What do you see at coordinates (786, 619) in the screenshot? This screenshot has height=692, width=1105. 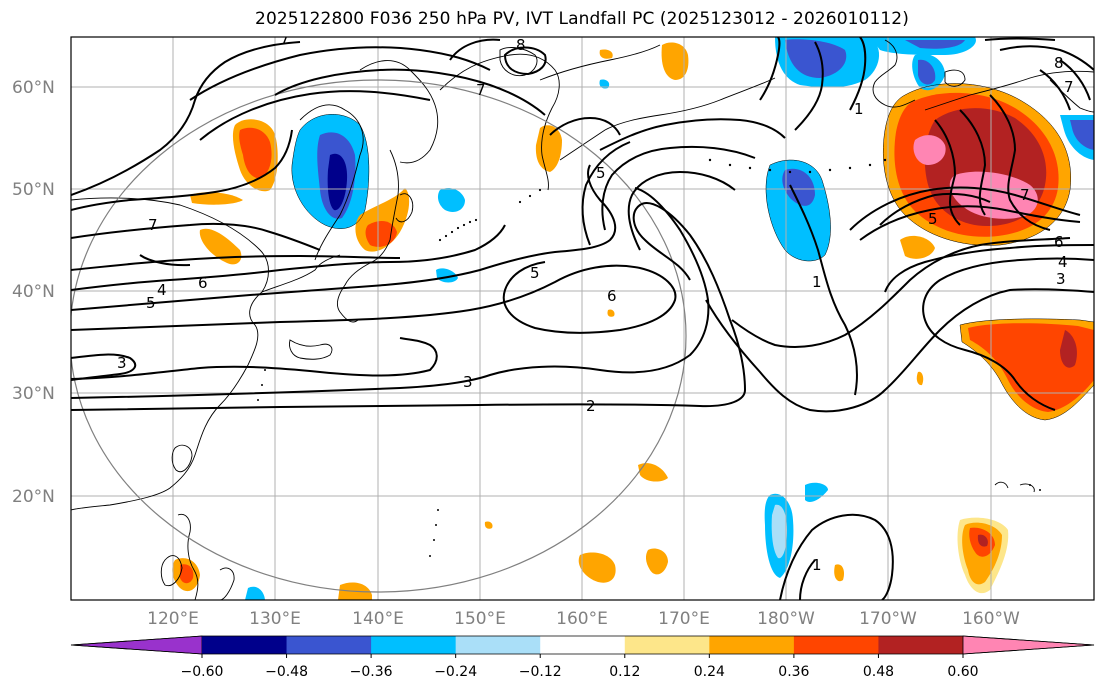 I see `lon-label: 180°W` at bounding box center [786, 619].